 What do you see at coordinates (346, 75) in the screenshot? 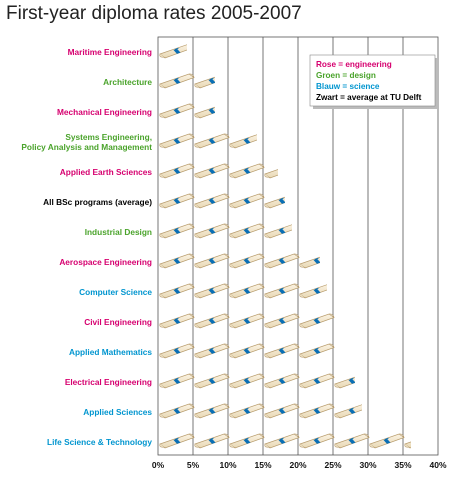
I see `legend-entry: Groen = design` at bounding box center [346, 75].